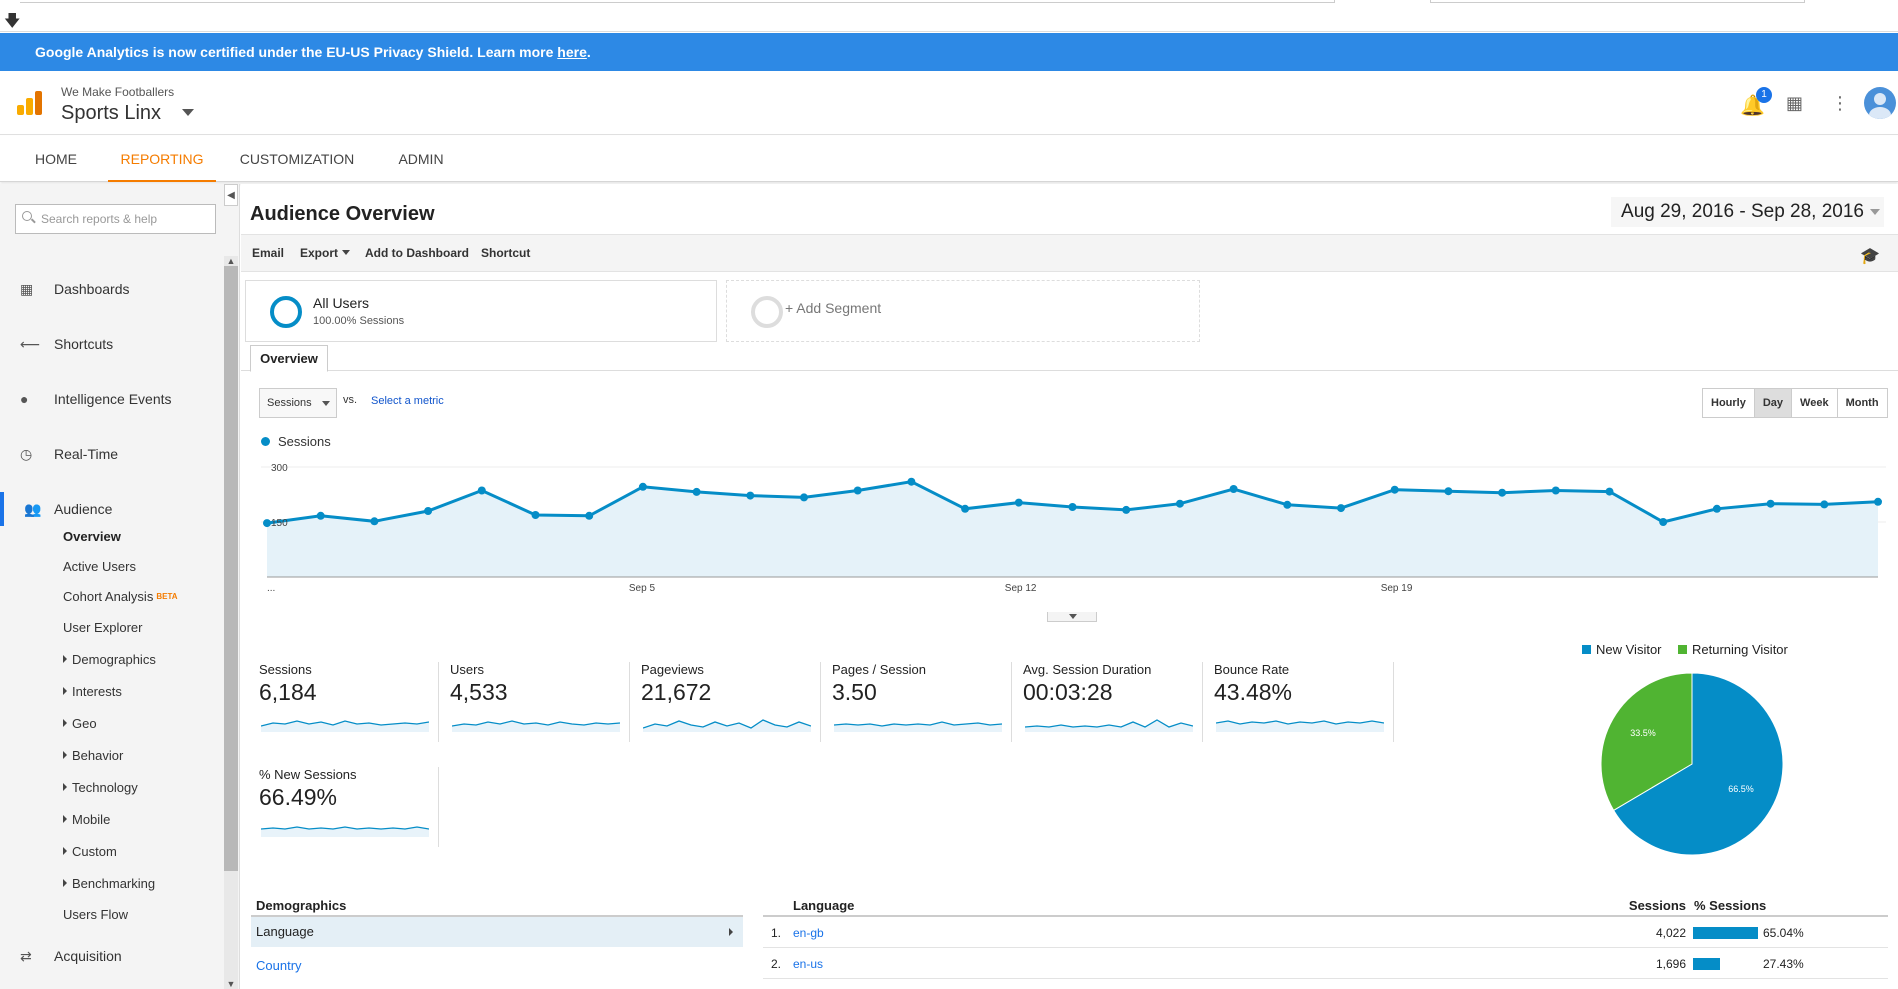 This screenshot has height=989, width=1898. Describe the element at coordinates (12, 21) in the screenshot. I see `download-arrow-icon: 🡇` at that location.